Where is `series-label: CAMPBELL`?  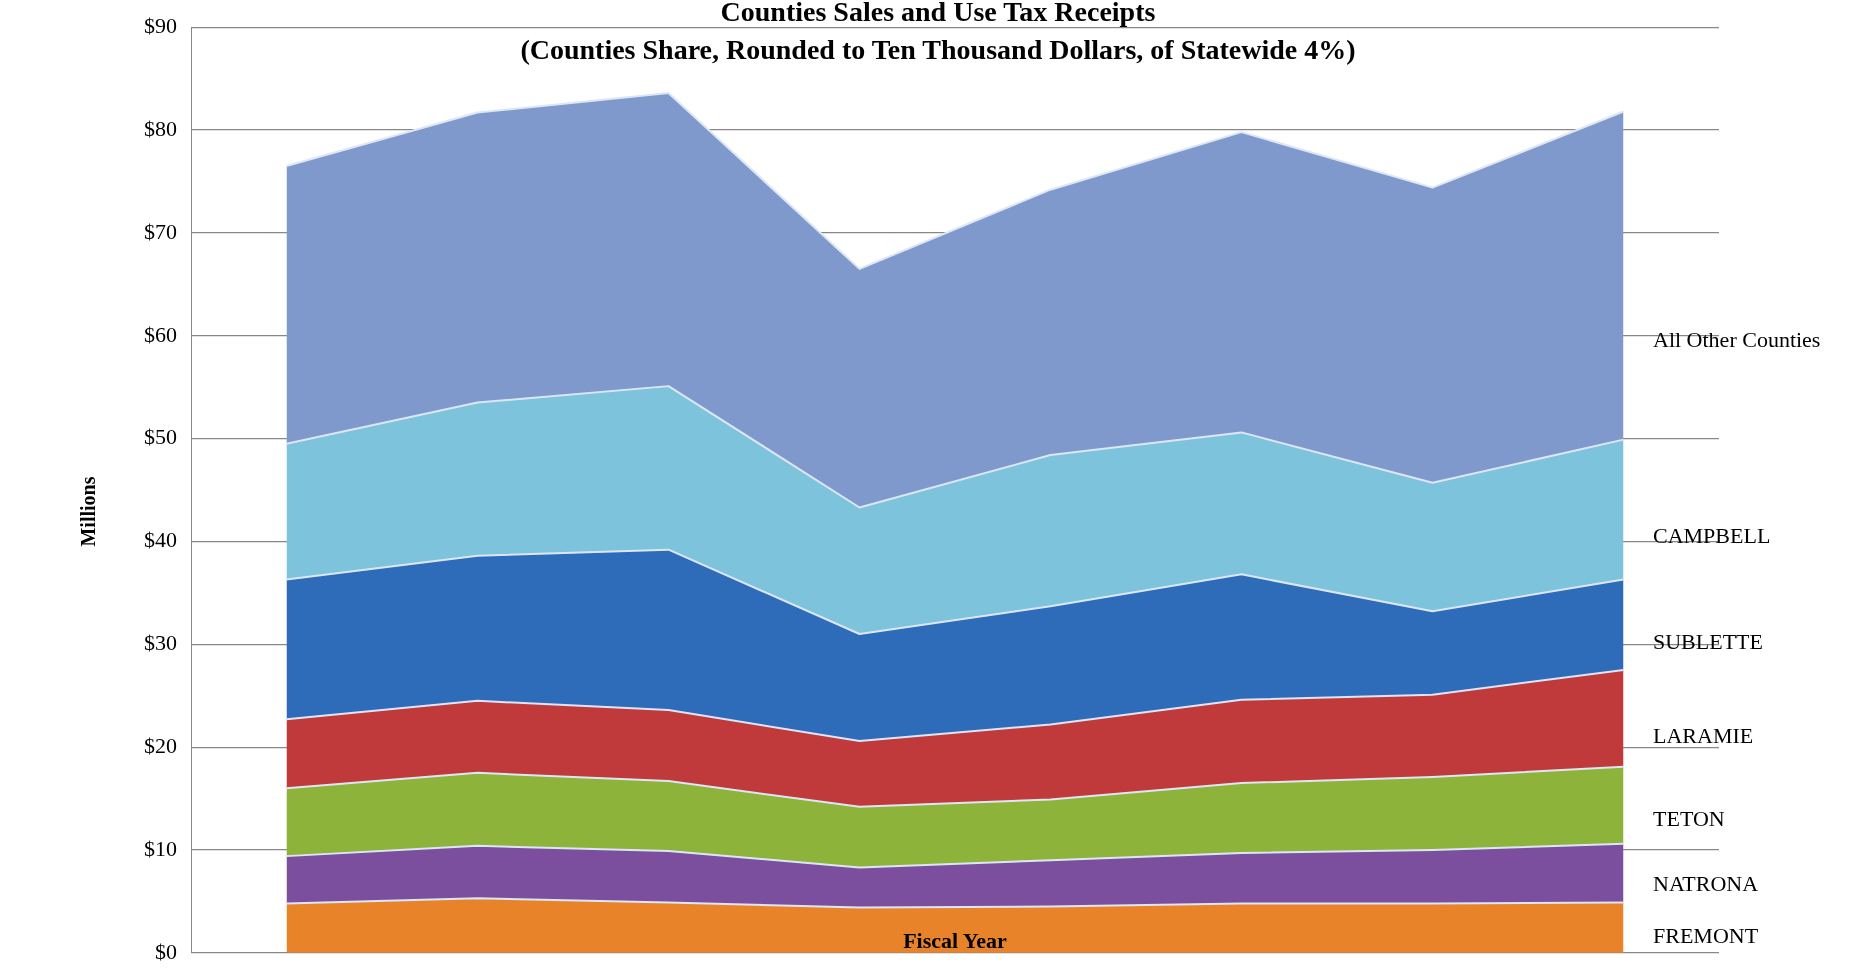 series-label: CAMPBELL is located at coordinates (1712, 536).